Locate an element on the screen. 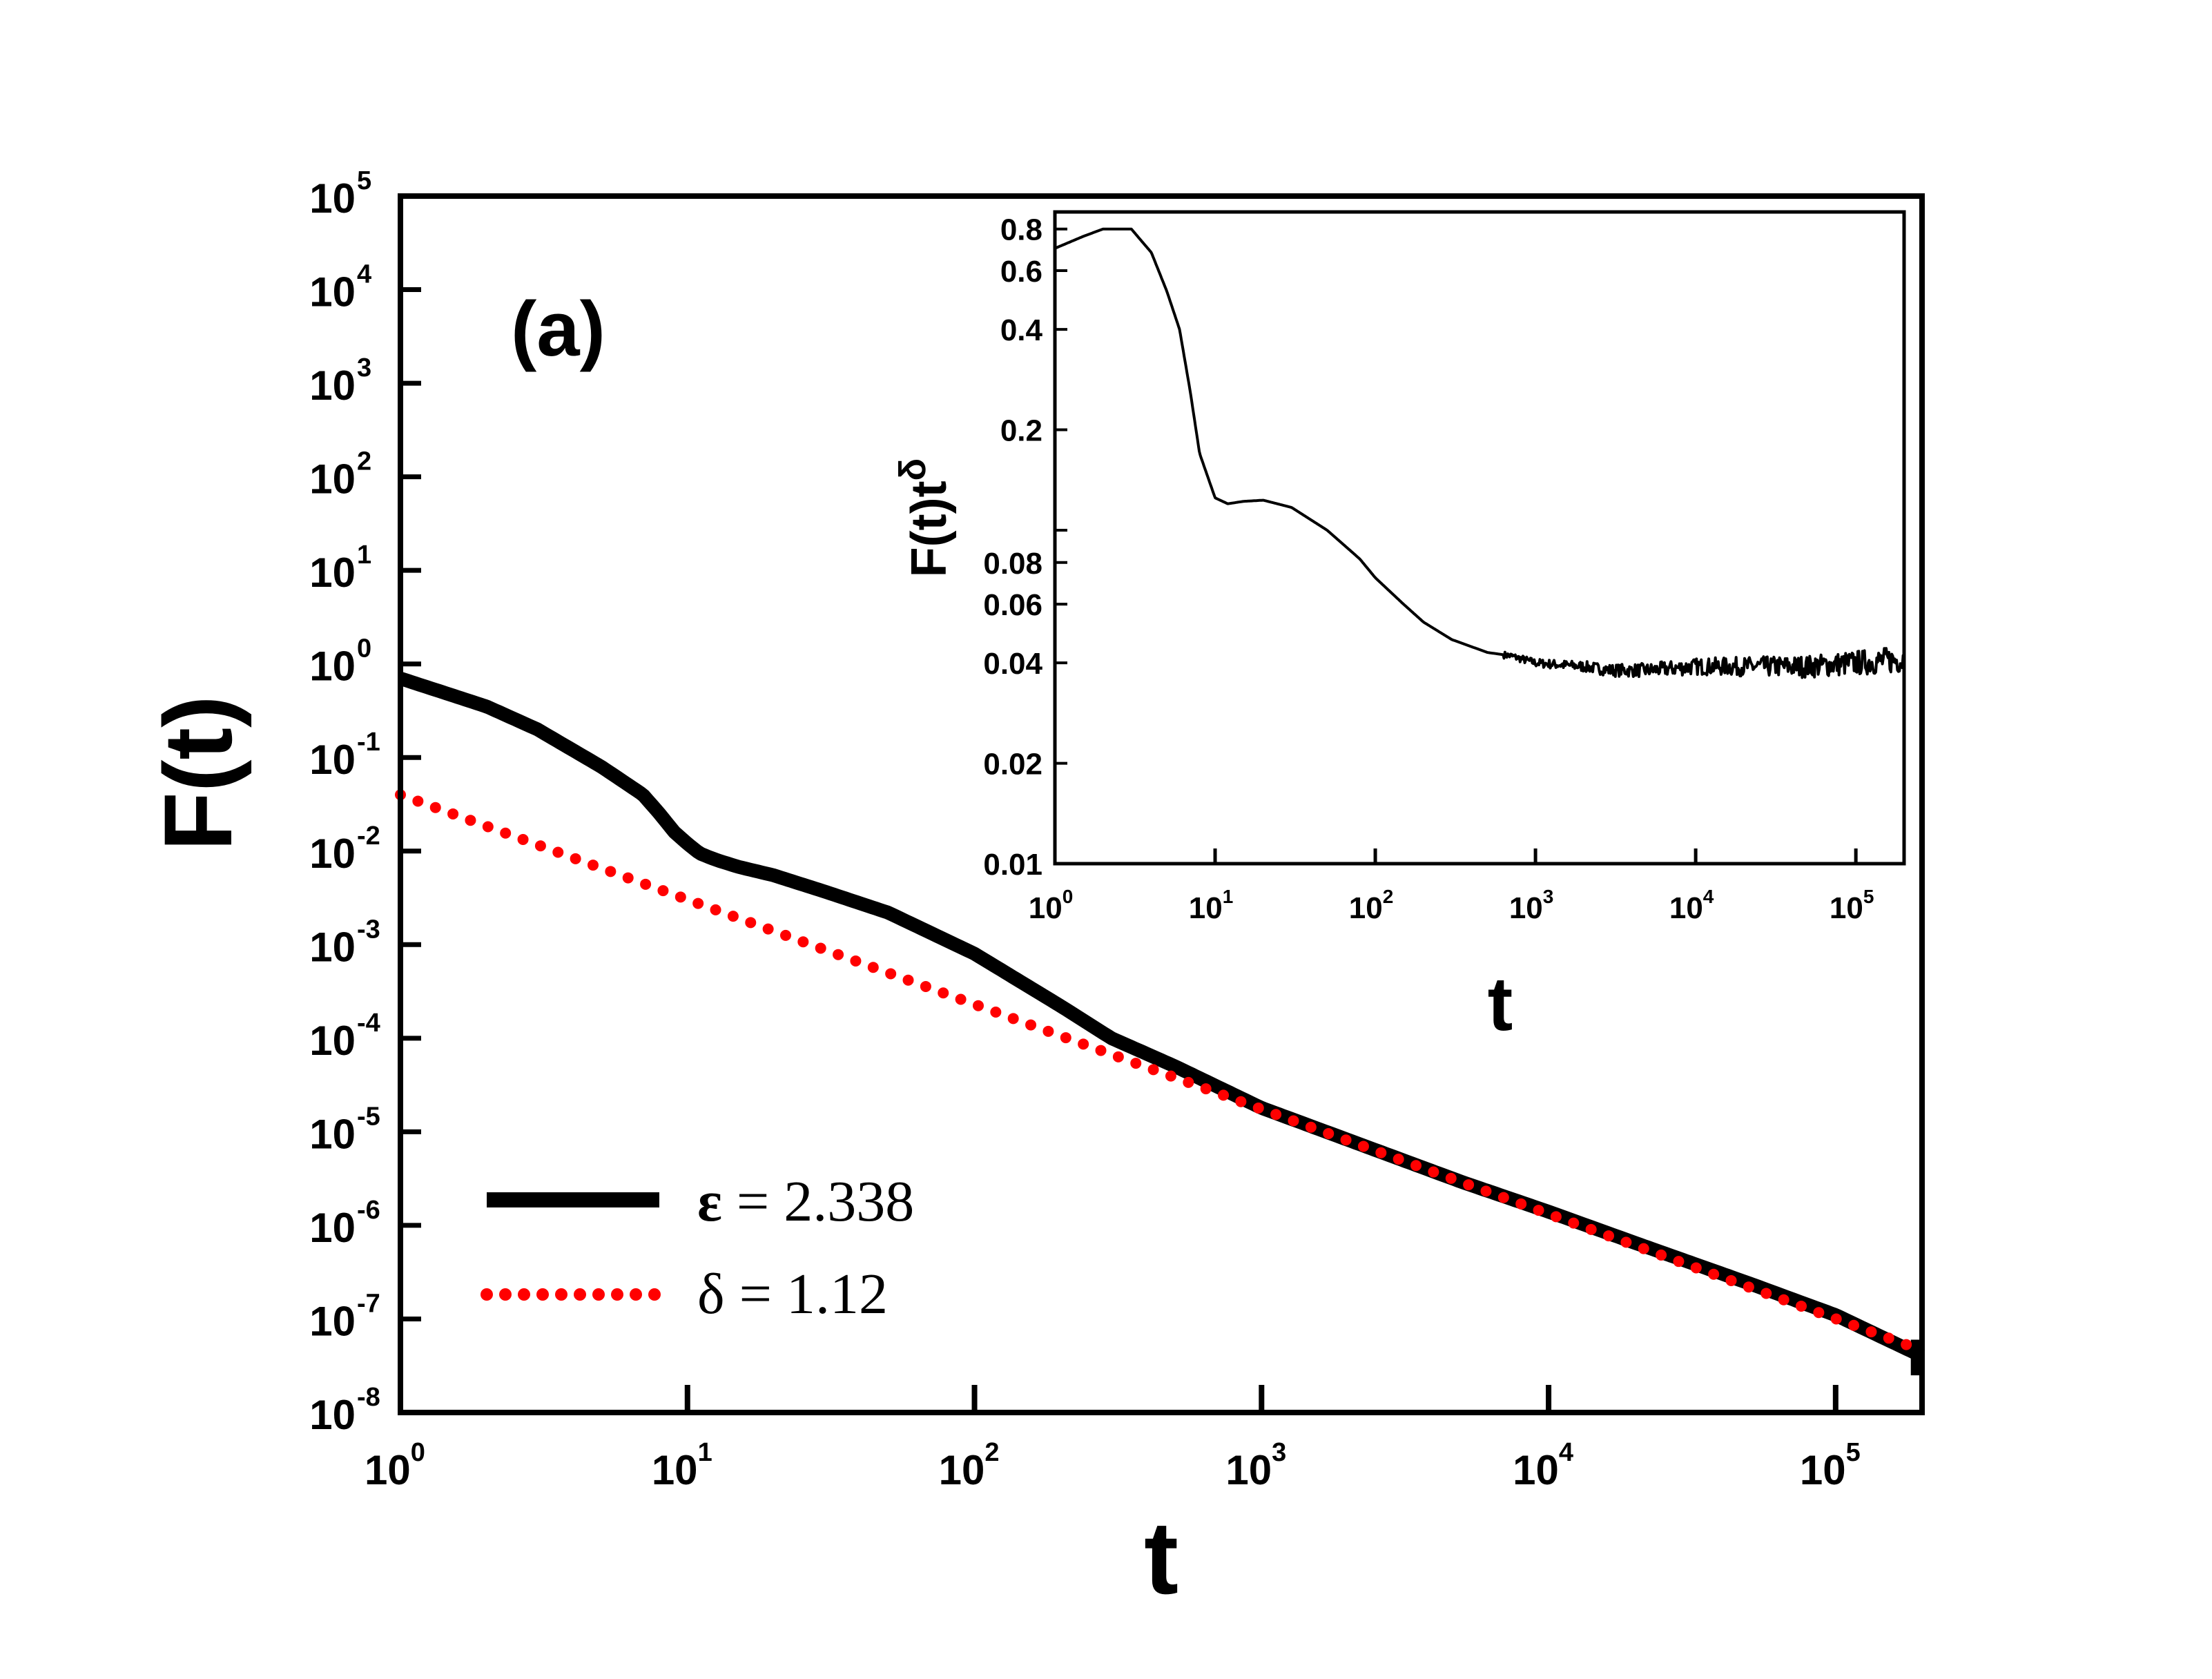  y-tick-label: 10⁵ is located at coordinates (340, 194).